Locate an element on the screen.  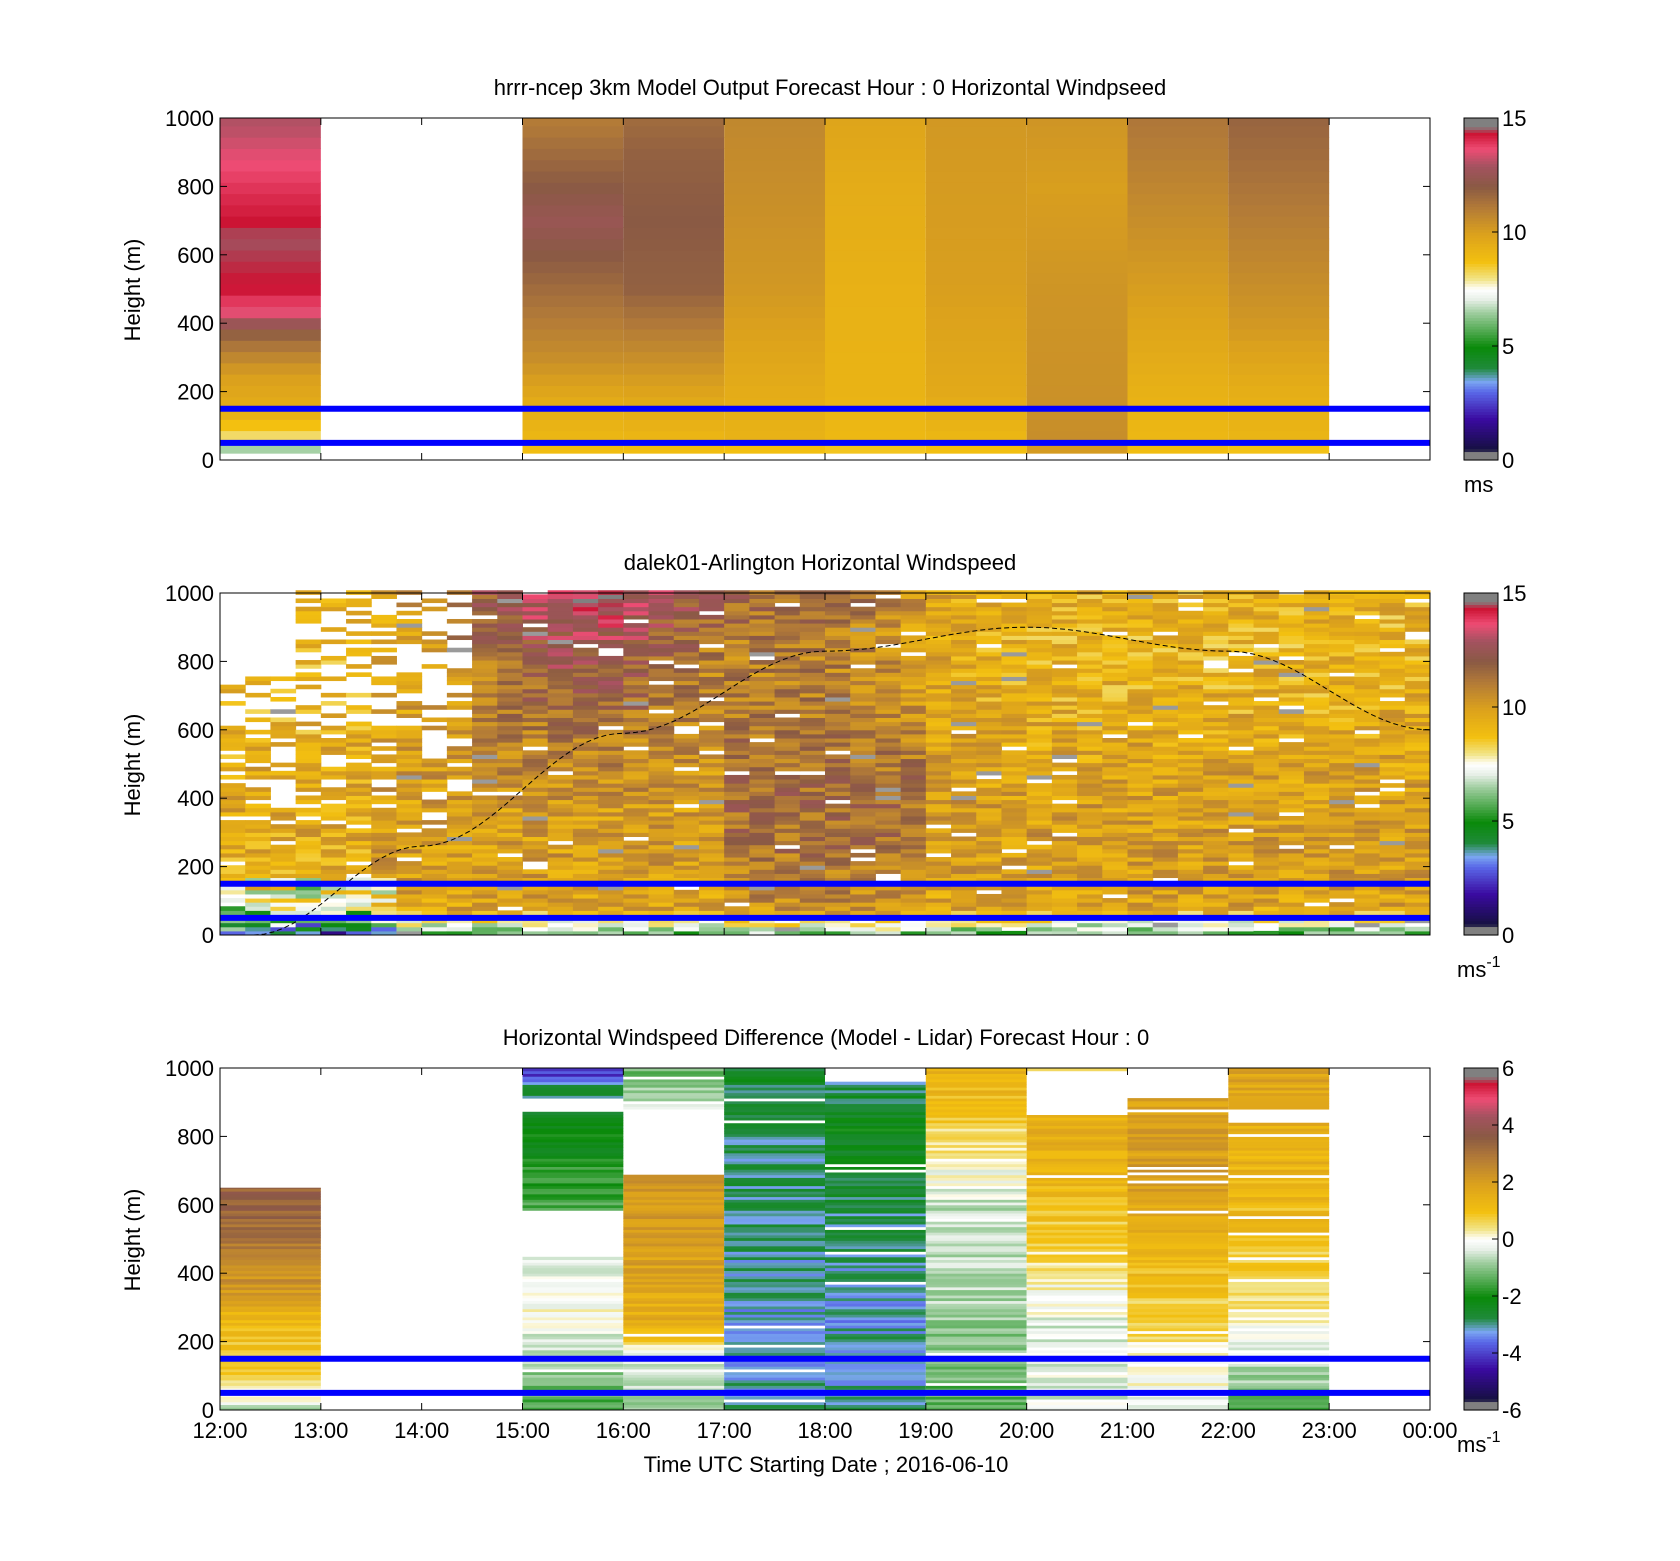
colorbar-unit-base: ms is located at coordinates (1471, 969).